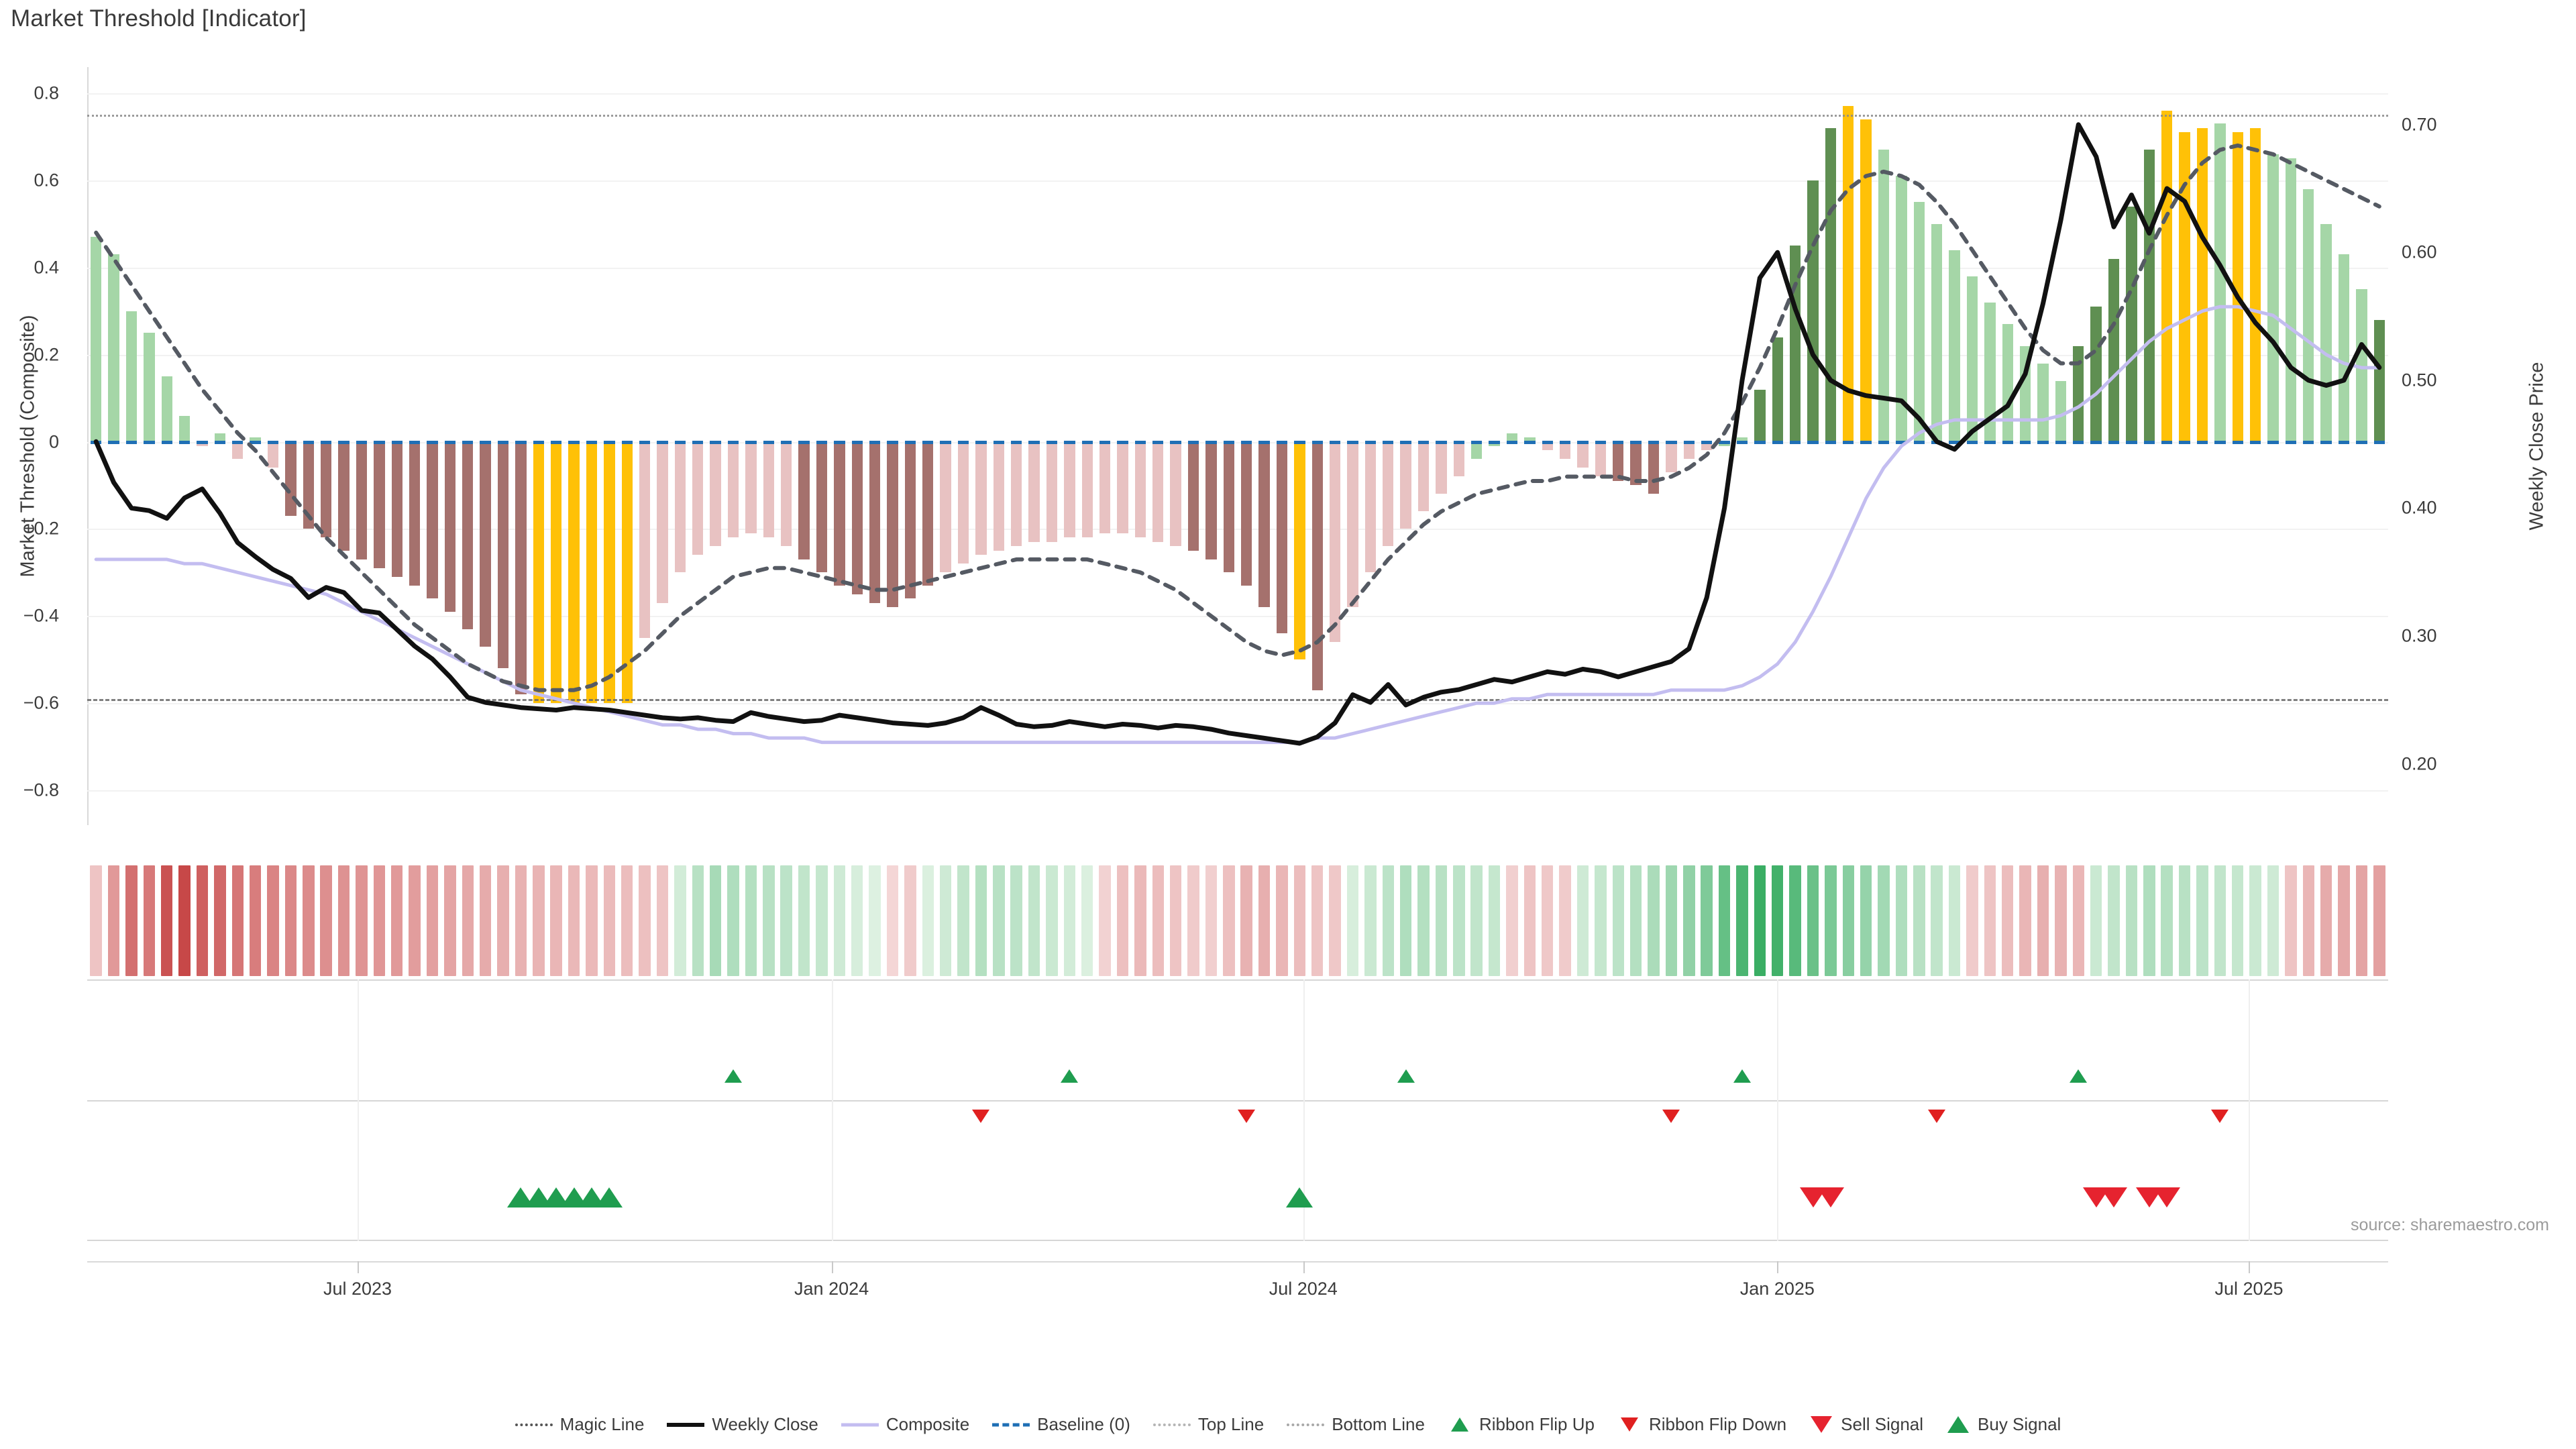 This screenshot has height=1449, width=2576. What do you see at coordinates (1299, 1197) in the screenshot?
I see `buy-signal-marker` at bounding box center [1299, 1197].